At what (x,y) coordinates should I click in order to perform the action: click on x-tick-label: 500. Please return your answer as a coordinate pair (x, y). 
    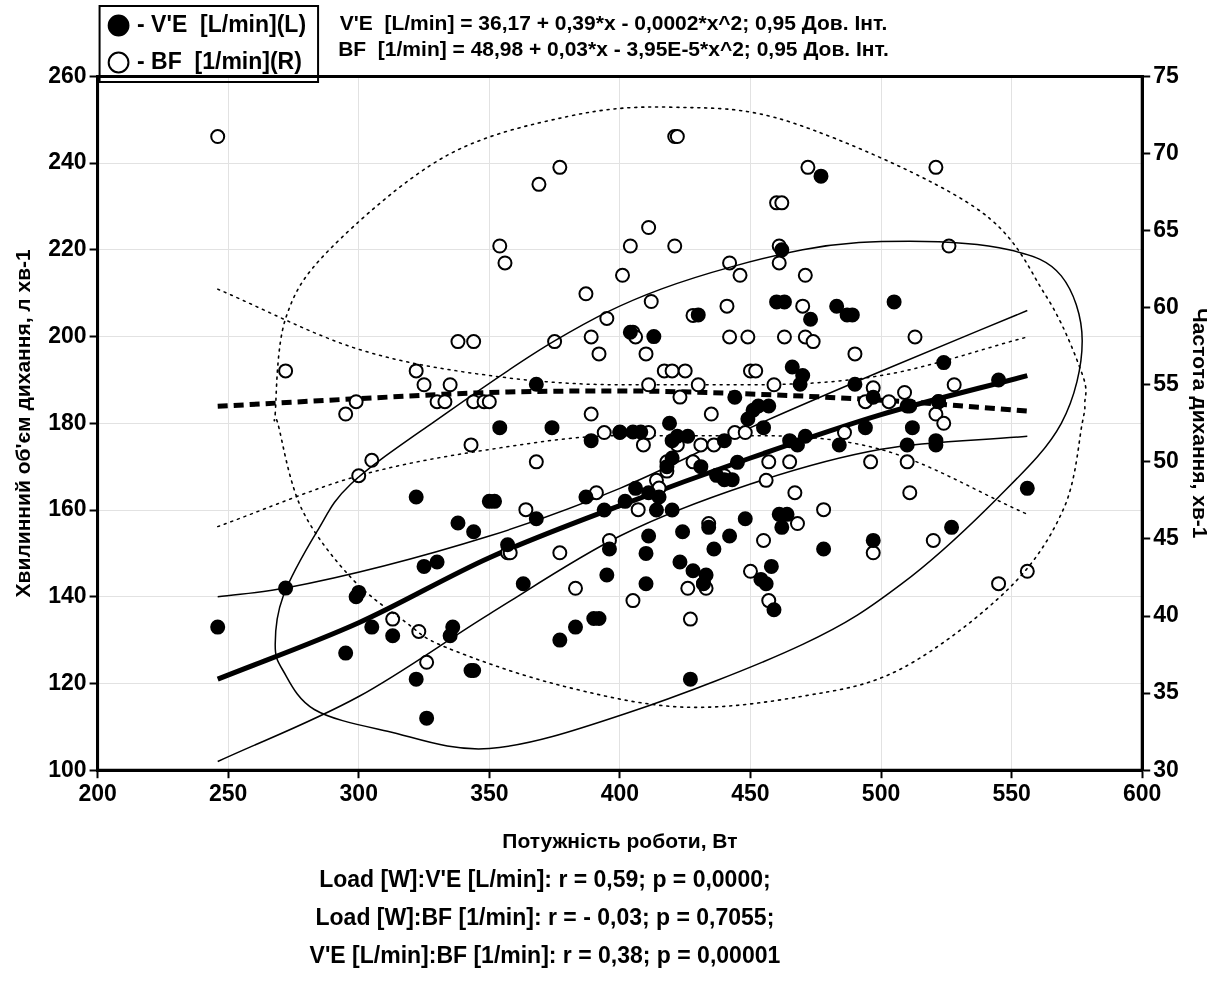
    Looking at the image, I should click on (881, 793).